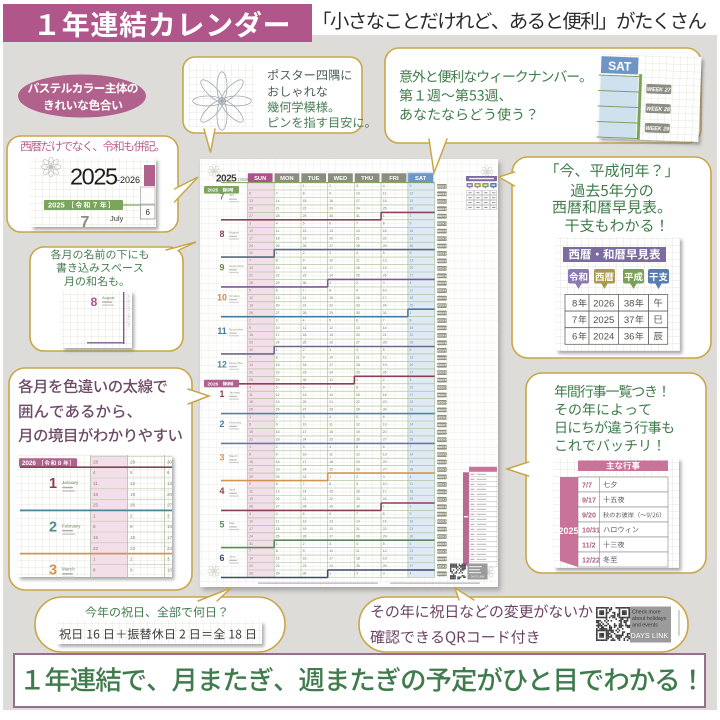  Describe the element at coordinates (441, 313) in the screenshot. I see `svg-text: WEEK44` at that location.